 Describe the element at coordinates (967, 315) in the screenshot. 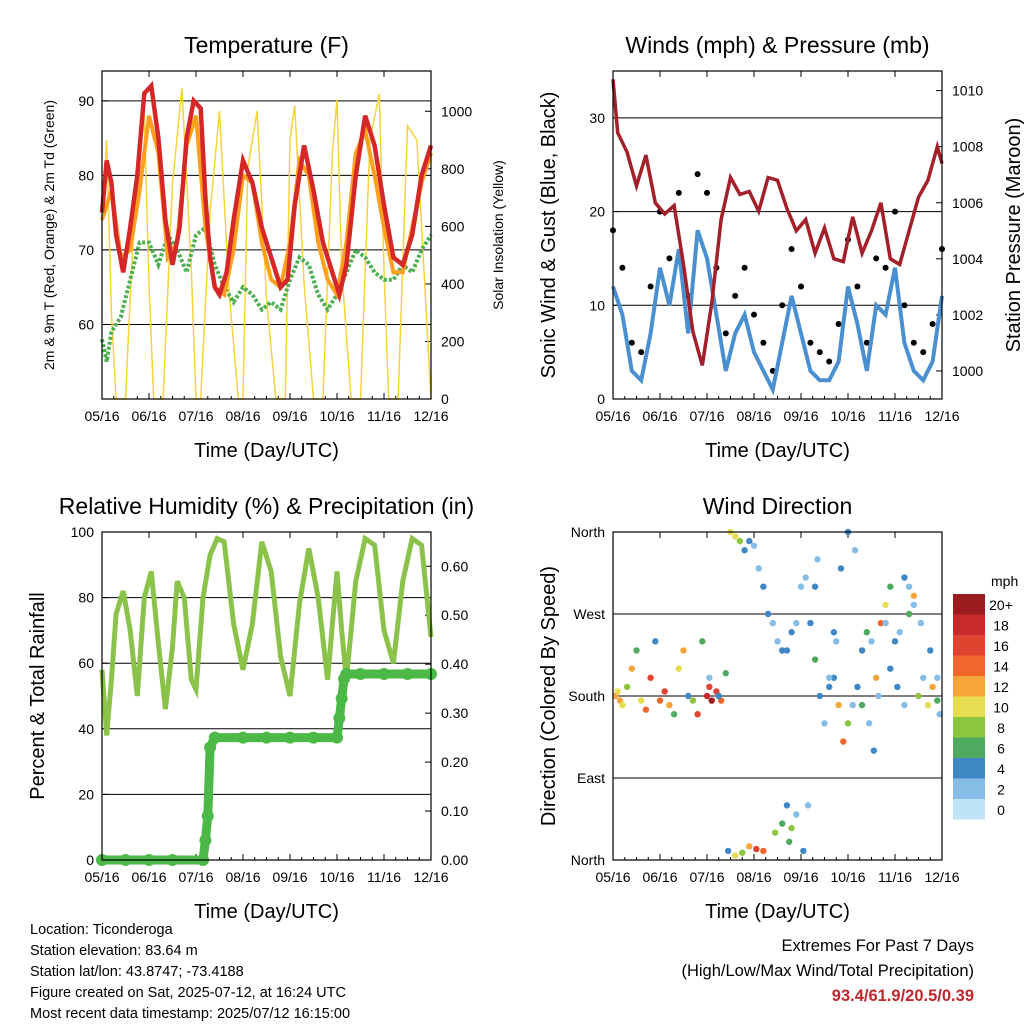

I see `y2-tick-label: 1002` at that location.